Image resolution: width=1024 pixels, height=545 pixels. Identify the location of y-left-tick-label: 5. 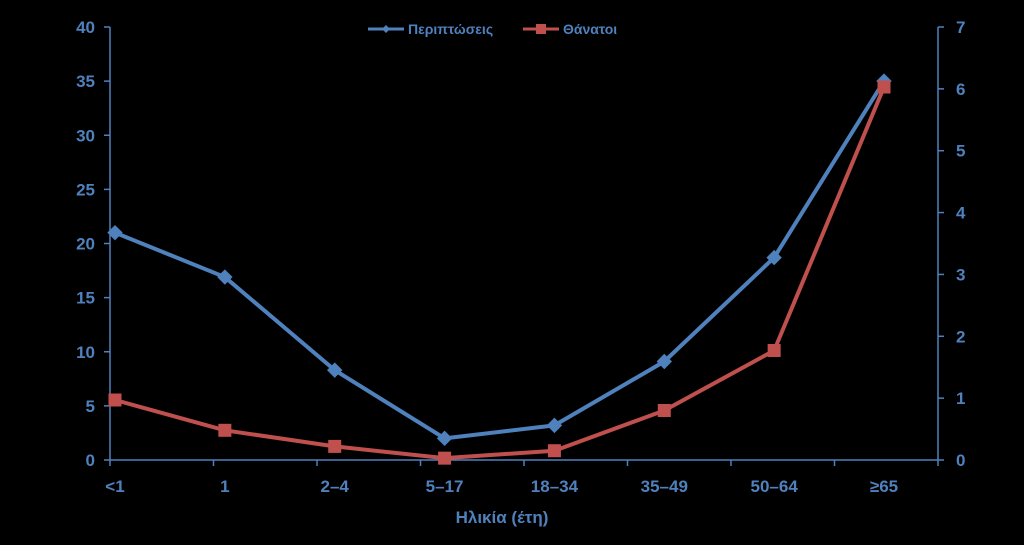
(90, 406).